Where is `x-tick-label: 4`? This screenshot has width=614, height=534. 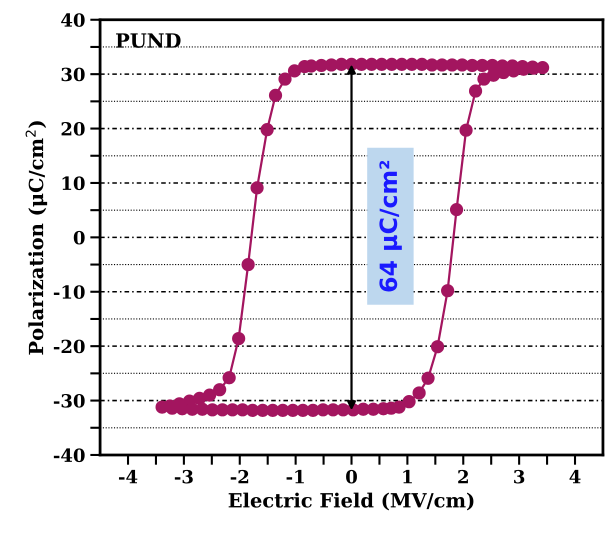 x-tick-label: 4 is located at coordinates (575, 477).